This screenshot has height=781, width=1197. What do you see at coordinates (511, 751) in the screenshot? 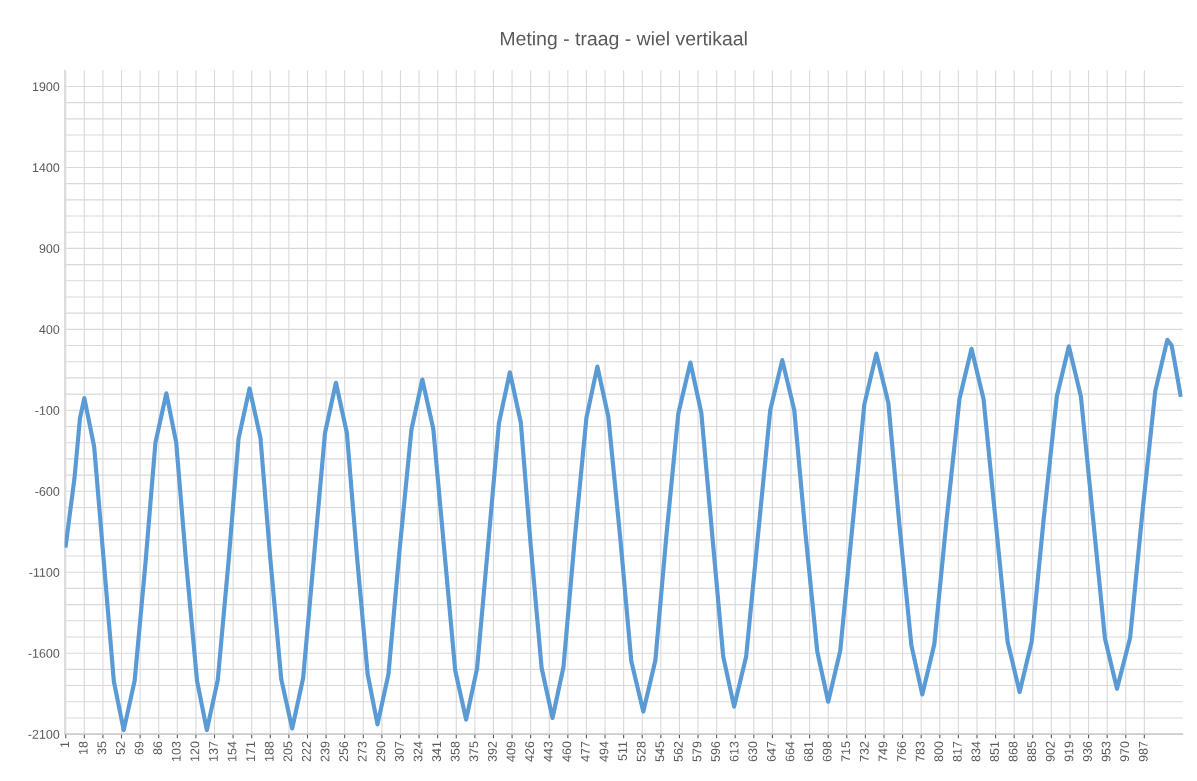
I see `x-tick-label: 409` at bounding box center [511, 751].